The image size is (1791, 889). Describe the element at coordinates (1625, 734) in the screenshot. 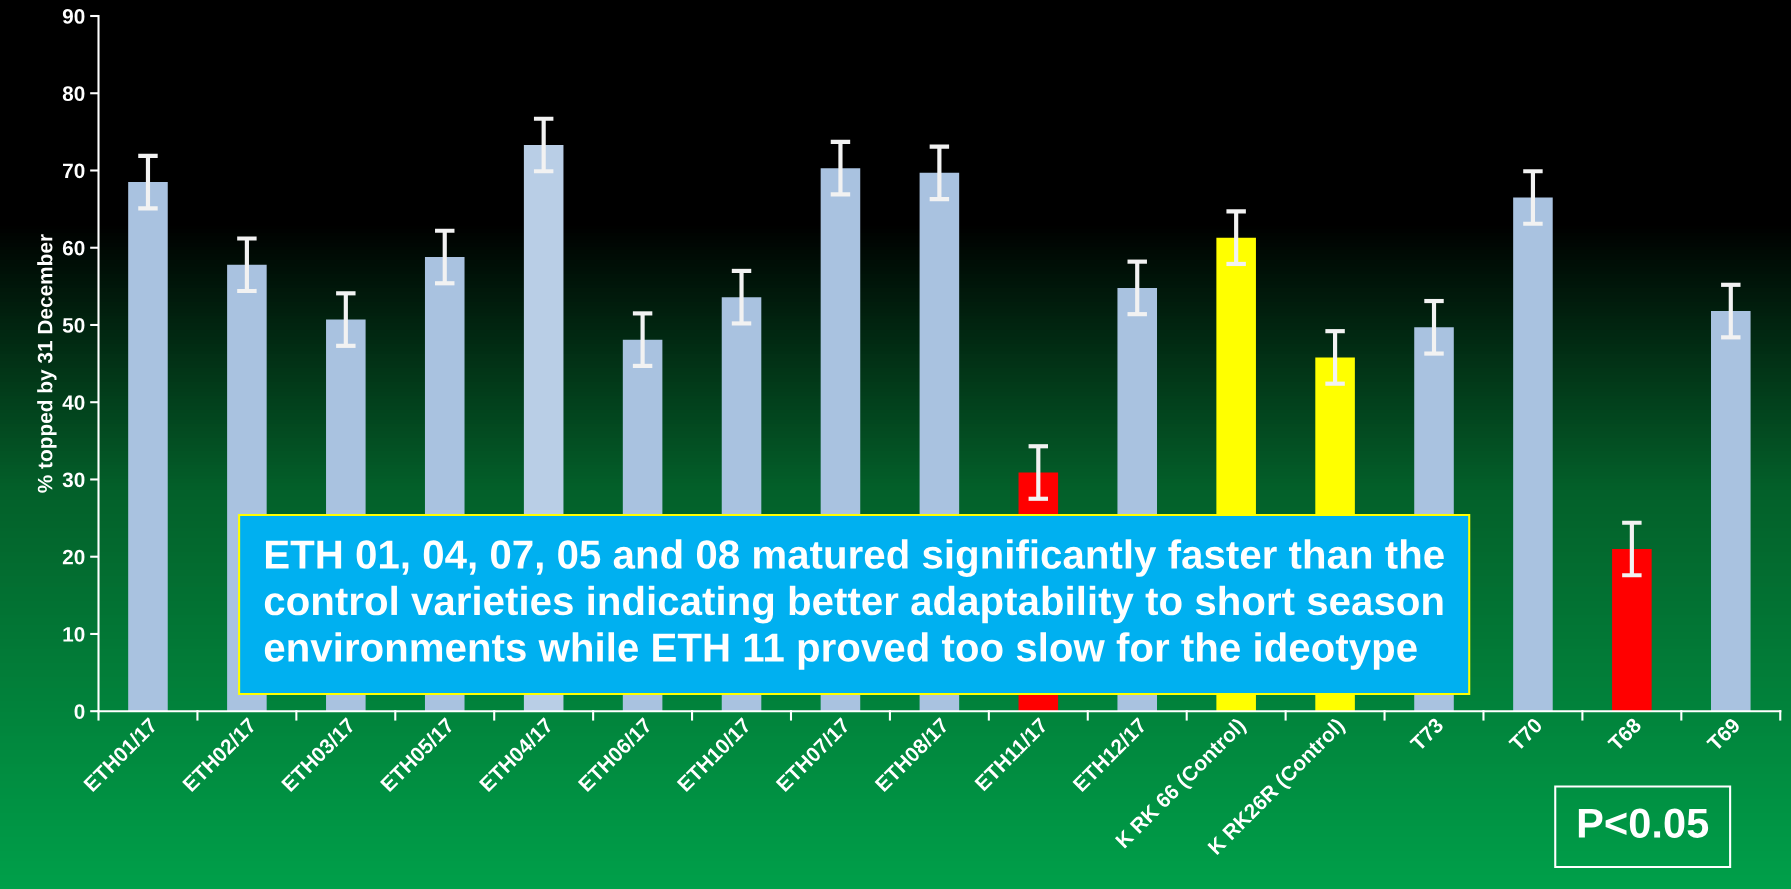

I see `x-tick-label: T68` at that location.